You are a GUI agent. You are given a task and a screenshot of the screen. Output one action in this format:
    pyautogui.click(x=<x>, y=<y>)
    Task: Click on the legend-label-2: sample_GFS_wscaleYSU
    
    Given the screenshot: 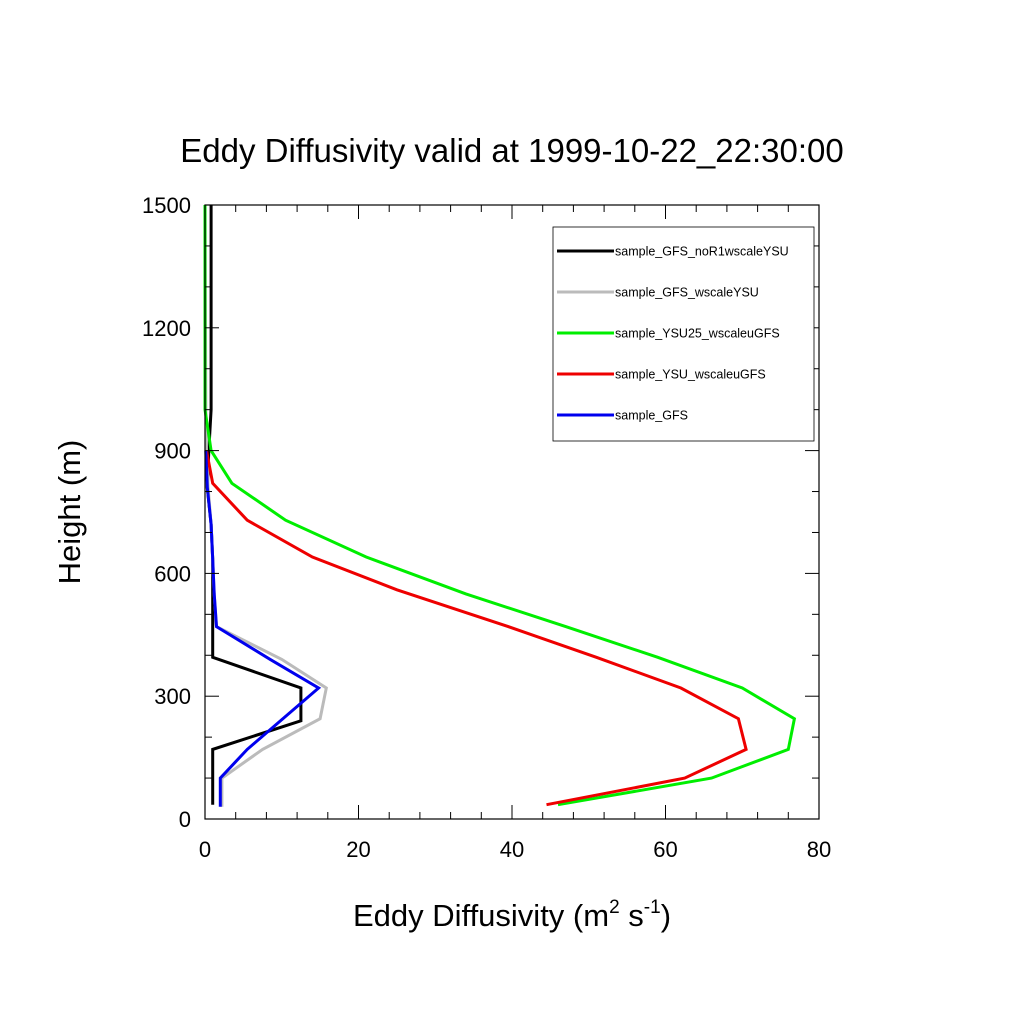 What is the action you would take?
    pyautogui.click(x=687, y=293)
    